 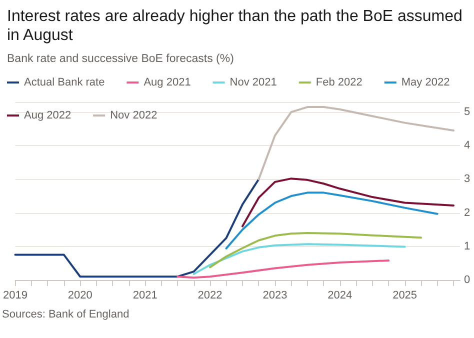 What do you see at coordinates (145, 296) in the screenshot?
I see `x-tick-label: 2021` at bounding box center [145, 296].